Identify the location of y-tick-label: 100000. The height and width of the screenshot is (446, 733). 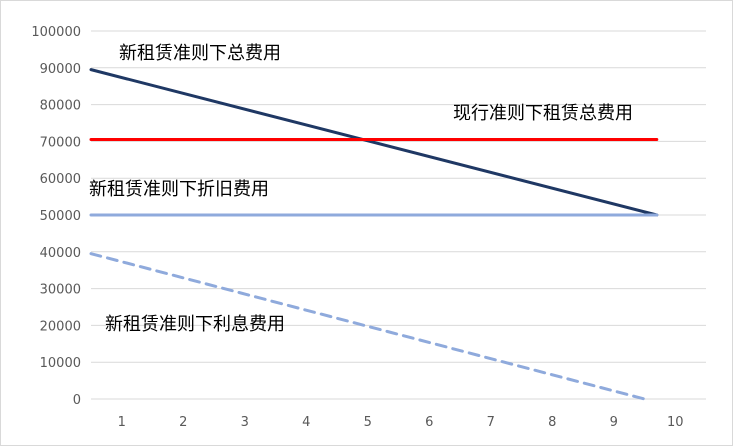
(56, 32).